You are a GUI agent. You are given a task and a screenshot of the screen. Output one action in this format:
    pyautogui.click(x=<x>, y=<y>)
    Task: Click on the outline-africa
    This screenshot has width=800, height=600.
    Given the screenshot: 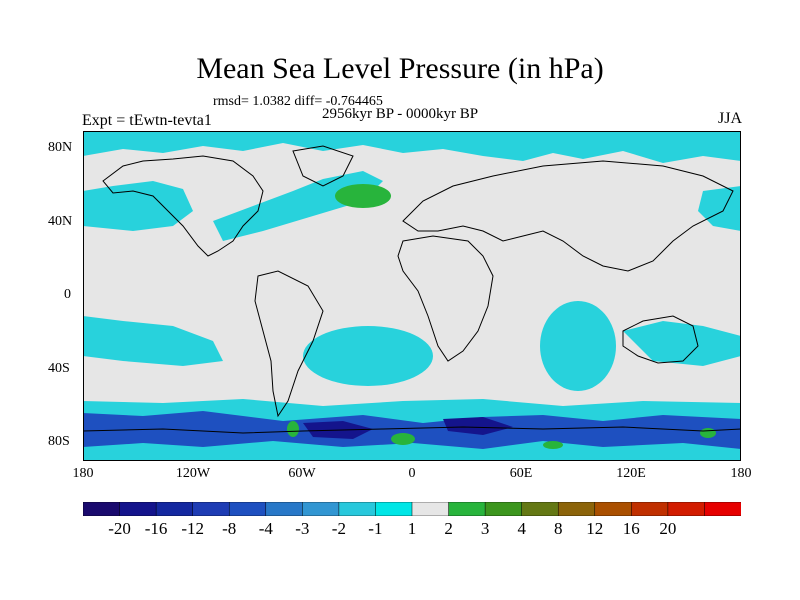 What is the action you would take?
    pyautogui.click(x=445, y=298)
    